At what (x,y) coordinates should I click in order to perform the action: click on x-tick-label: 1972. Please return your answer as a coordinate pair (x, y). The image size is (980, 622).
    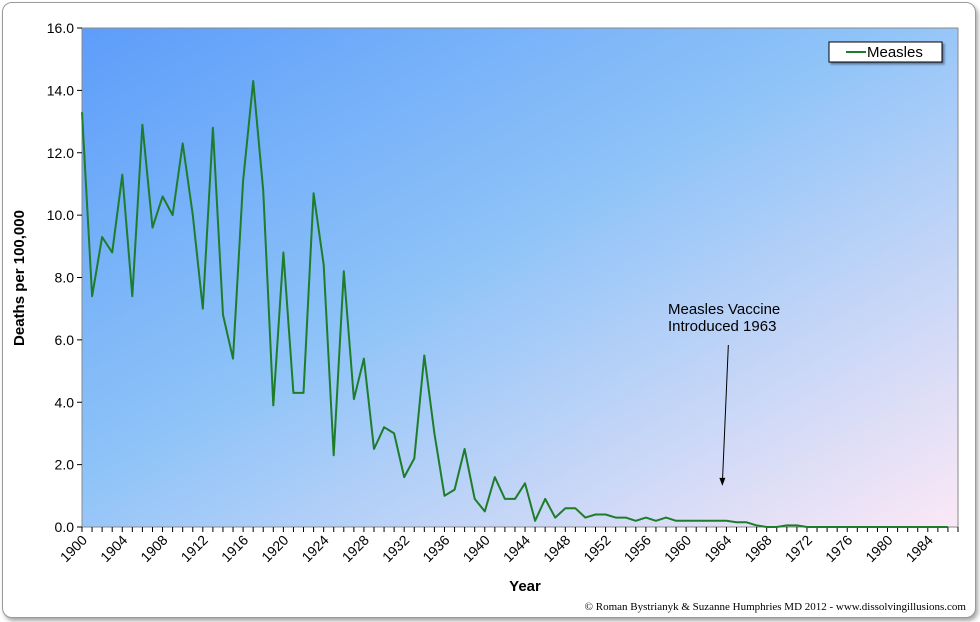
    Looking at the image, I should click on (798, 548).